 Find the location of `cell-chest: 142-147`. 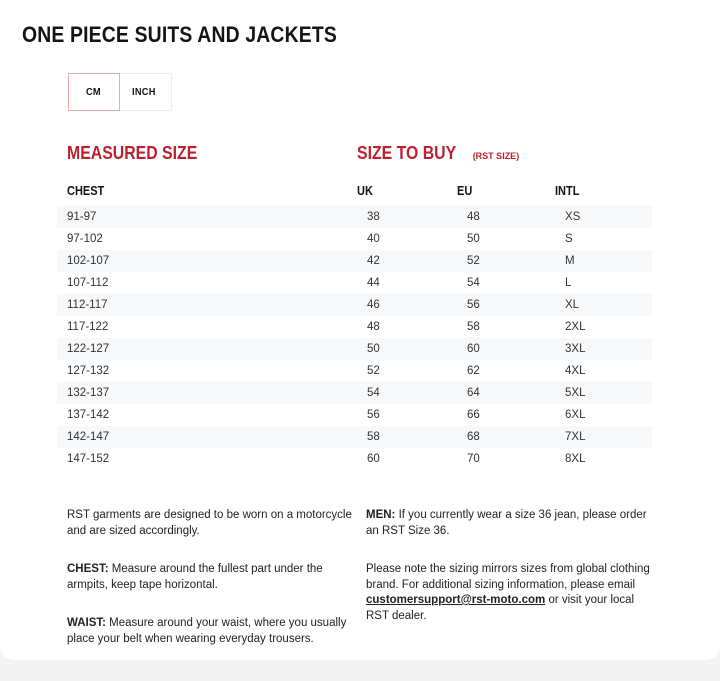

cell-chest: 142-147 is located at coordinates (88, 437).